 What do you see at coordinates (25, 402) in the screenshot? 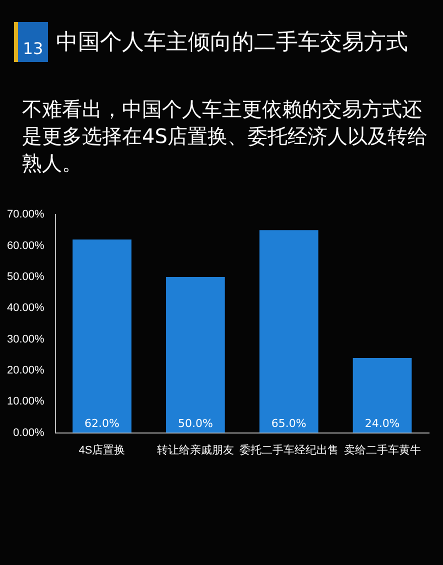
I see `y-tick-label: 10.00%` at bounding box center [25, 402].